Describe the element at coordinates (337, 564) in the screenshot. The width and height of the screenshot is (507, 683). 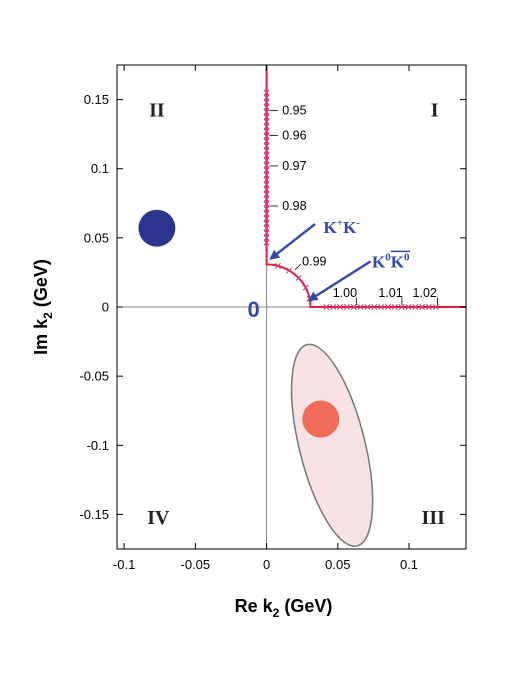
I see `x-tick-label: 0.05` at that location.